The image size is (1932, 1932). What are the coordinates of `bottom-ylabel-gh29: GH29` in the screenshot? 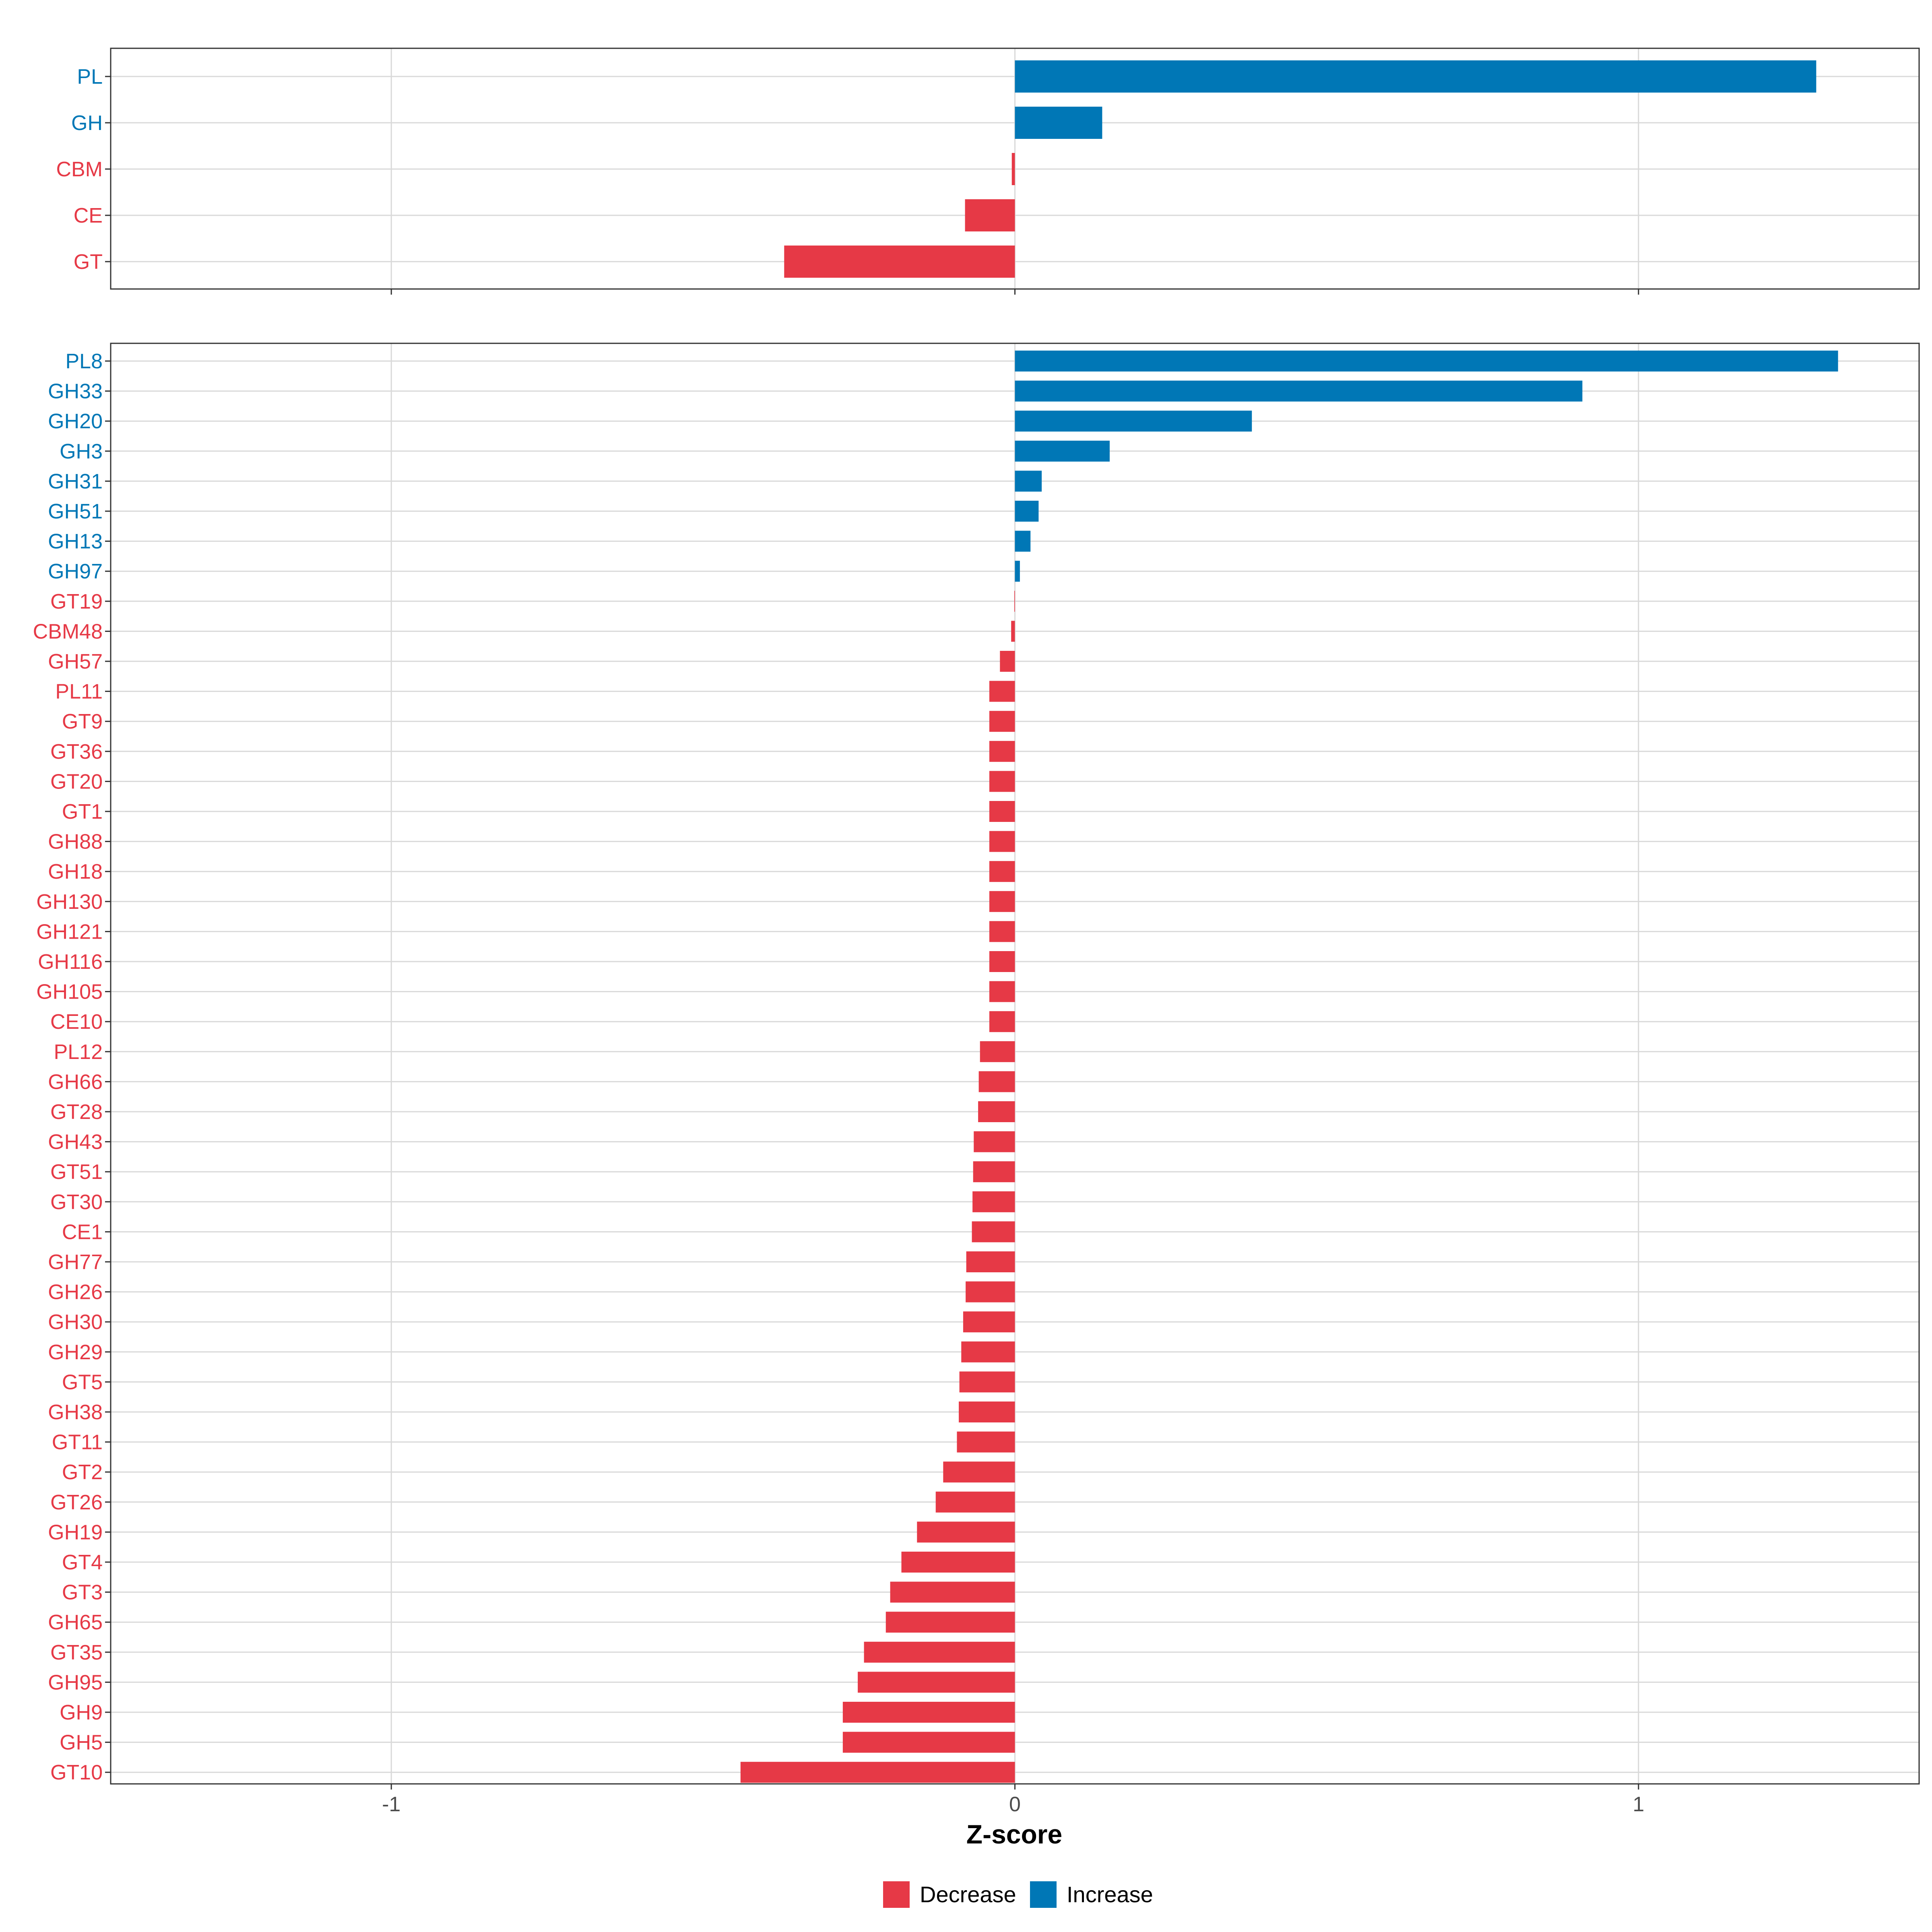 It's located at (75, 1352).